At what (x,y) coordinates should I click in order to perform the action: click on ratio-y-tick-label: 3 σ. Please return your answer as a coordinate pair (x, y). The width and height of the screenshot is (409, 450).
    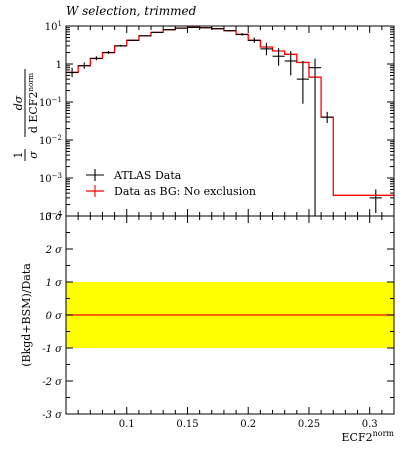
    Looking at the image, I should click on (55, 217).